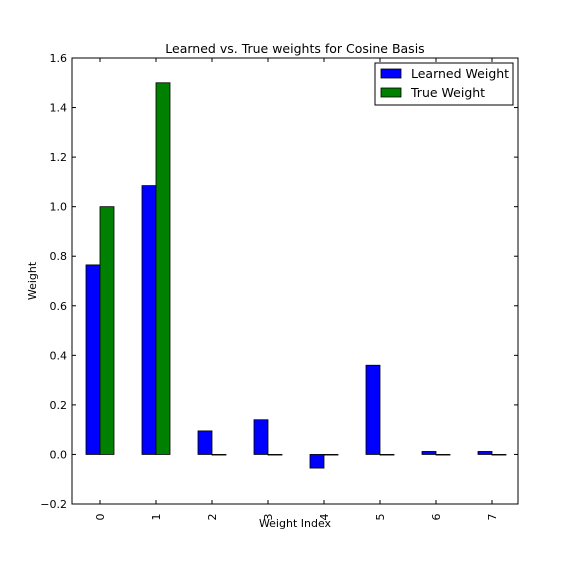 The width and height of the screenshot is (576, 576). I want to click on y-tick-label: 1.0, so click(59, 207).